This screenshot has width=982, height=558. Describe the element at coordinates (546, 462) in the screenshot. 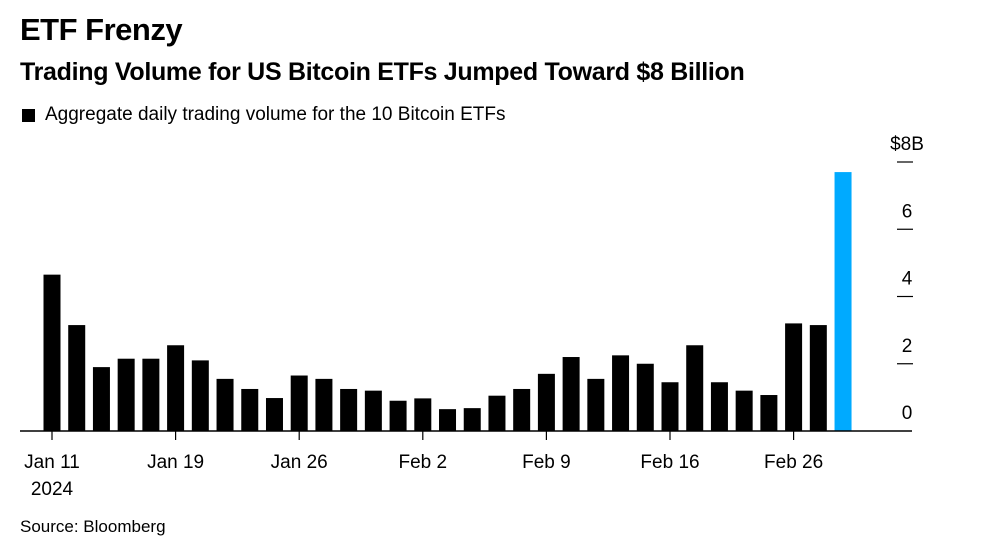

I see `x-tick-label: Feb 9` at that location.